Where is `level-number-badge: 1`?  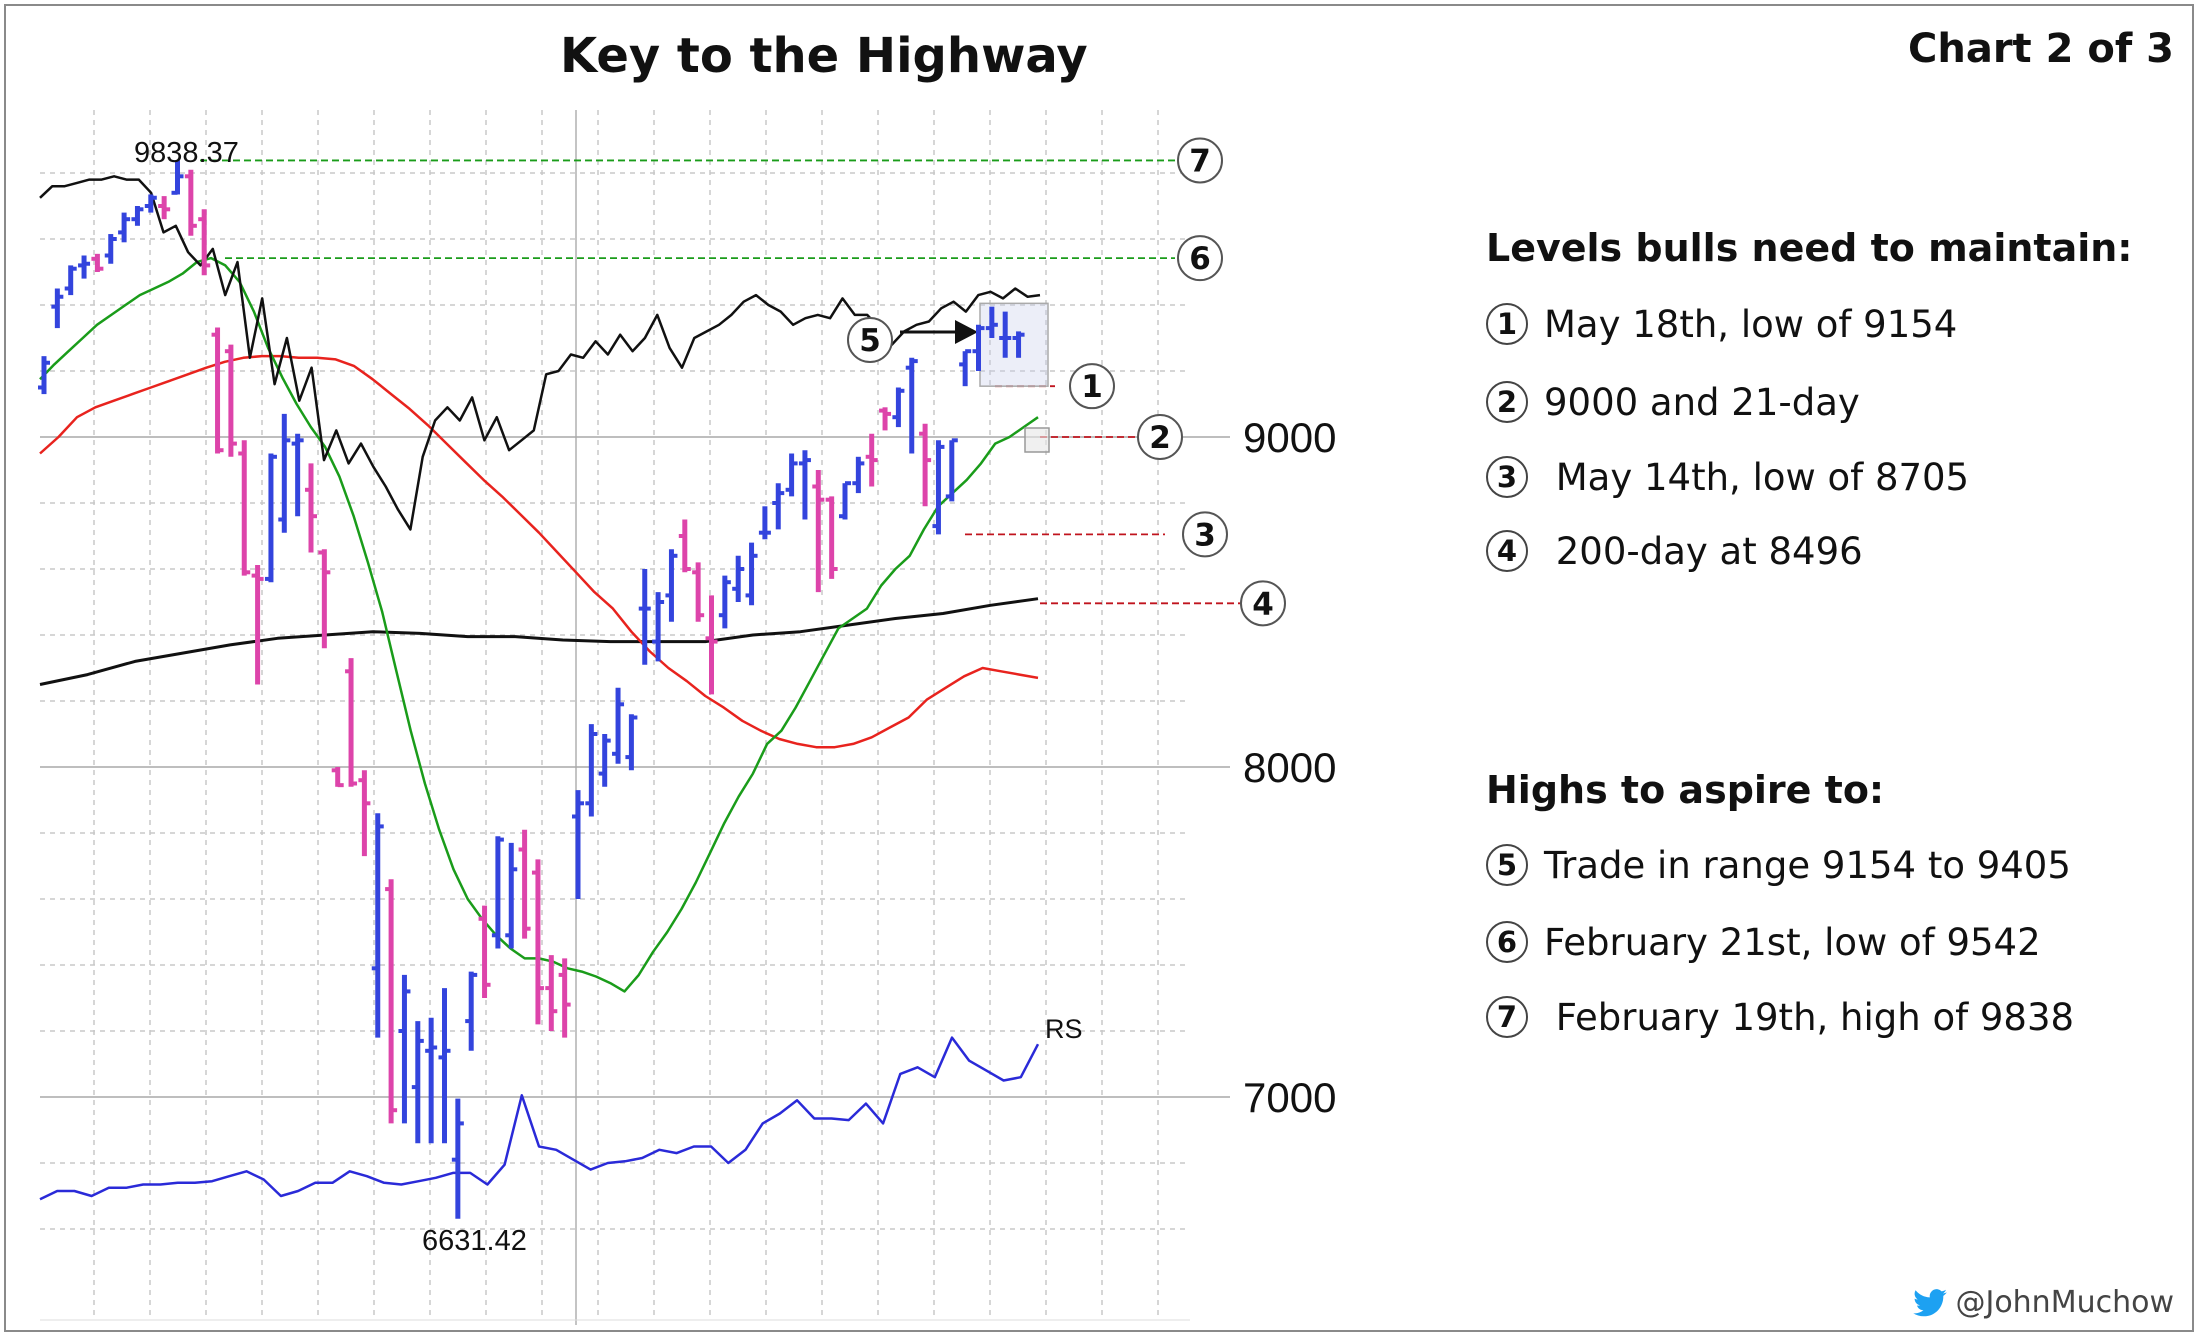 level-number-badge: 1 is located at coordinates (1507, 324).